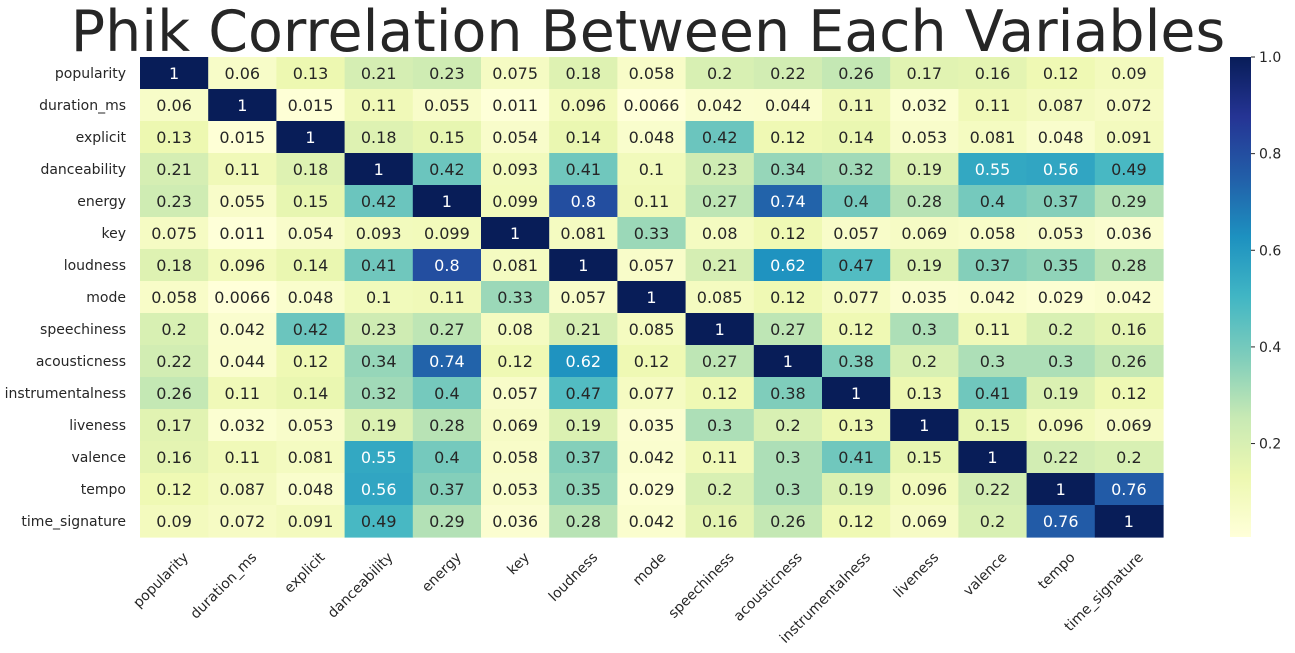 This screenshot has width=1295, height=653. I want to click on heatmap-cell-label: 0.55, so click(993, 169).